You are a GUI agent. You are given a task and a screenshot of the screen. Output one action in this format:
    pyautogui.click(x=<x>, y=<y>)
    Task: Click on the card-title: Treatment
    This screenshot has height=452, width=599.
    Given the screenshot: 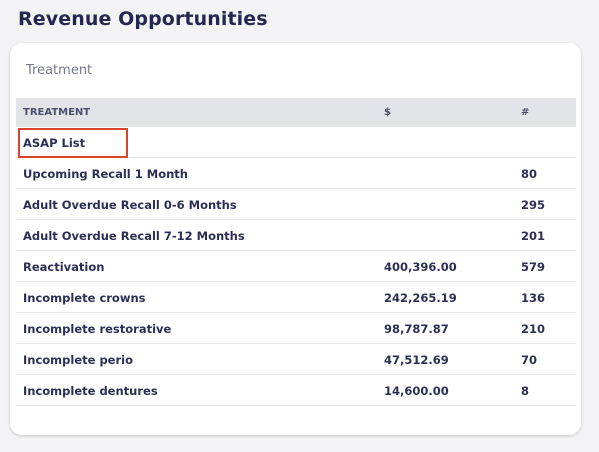 What is the action you would take?
    pyautogui.click(x=59, y=70)
    